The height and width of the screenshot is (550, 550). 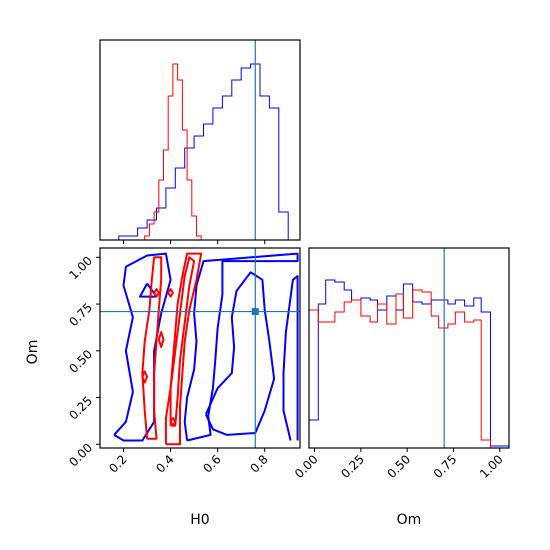 I want to click on contour-series, so click(x=206, y=349).